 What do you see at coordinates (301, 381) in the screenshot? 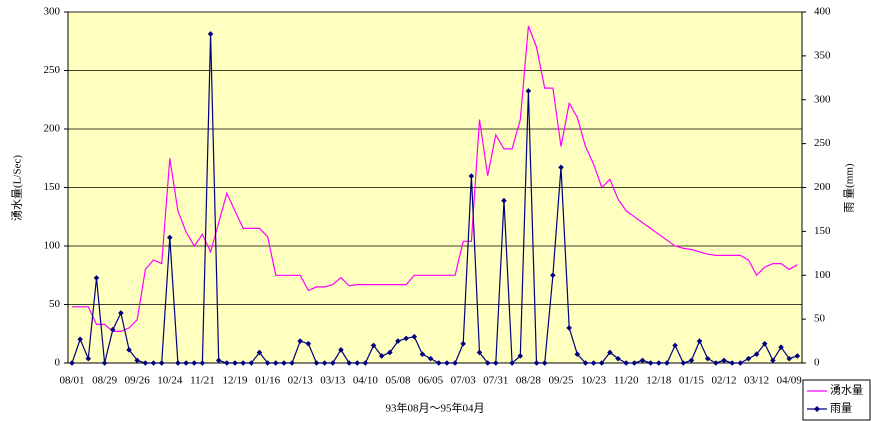
I see `x-tick-label: 02/13` at bounding box center [301, 381].